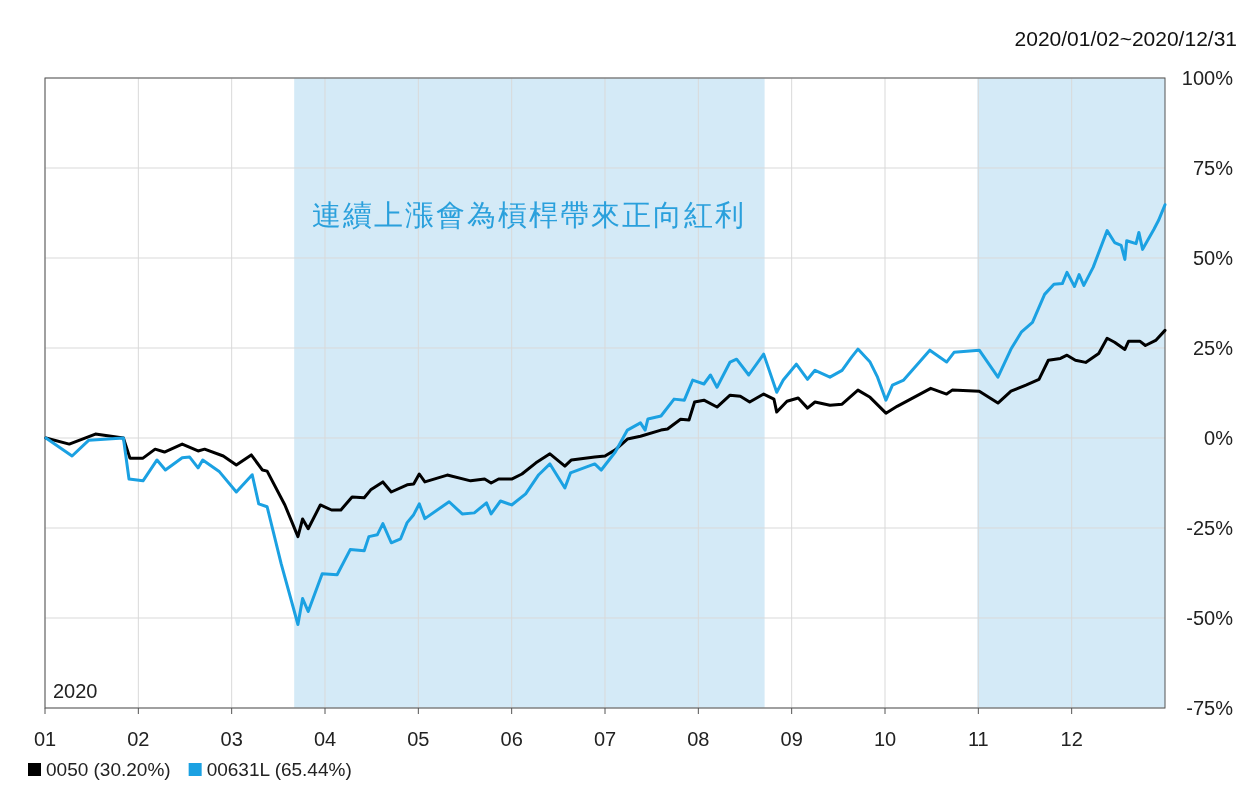 The image size is (1241, 786). What do you see at coordinates (138, 739) in the screenshot?
I see `x-tick-label: 02` at bounding box center [138, 739].